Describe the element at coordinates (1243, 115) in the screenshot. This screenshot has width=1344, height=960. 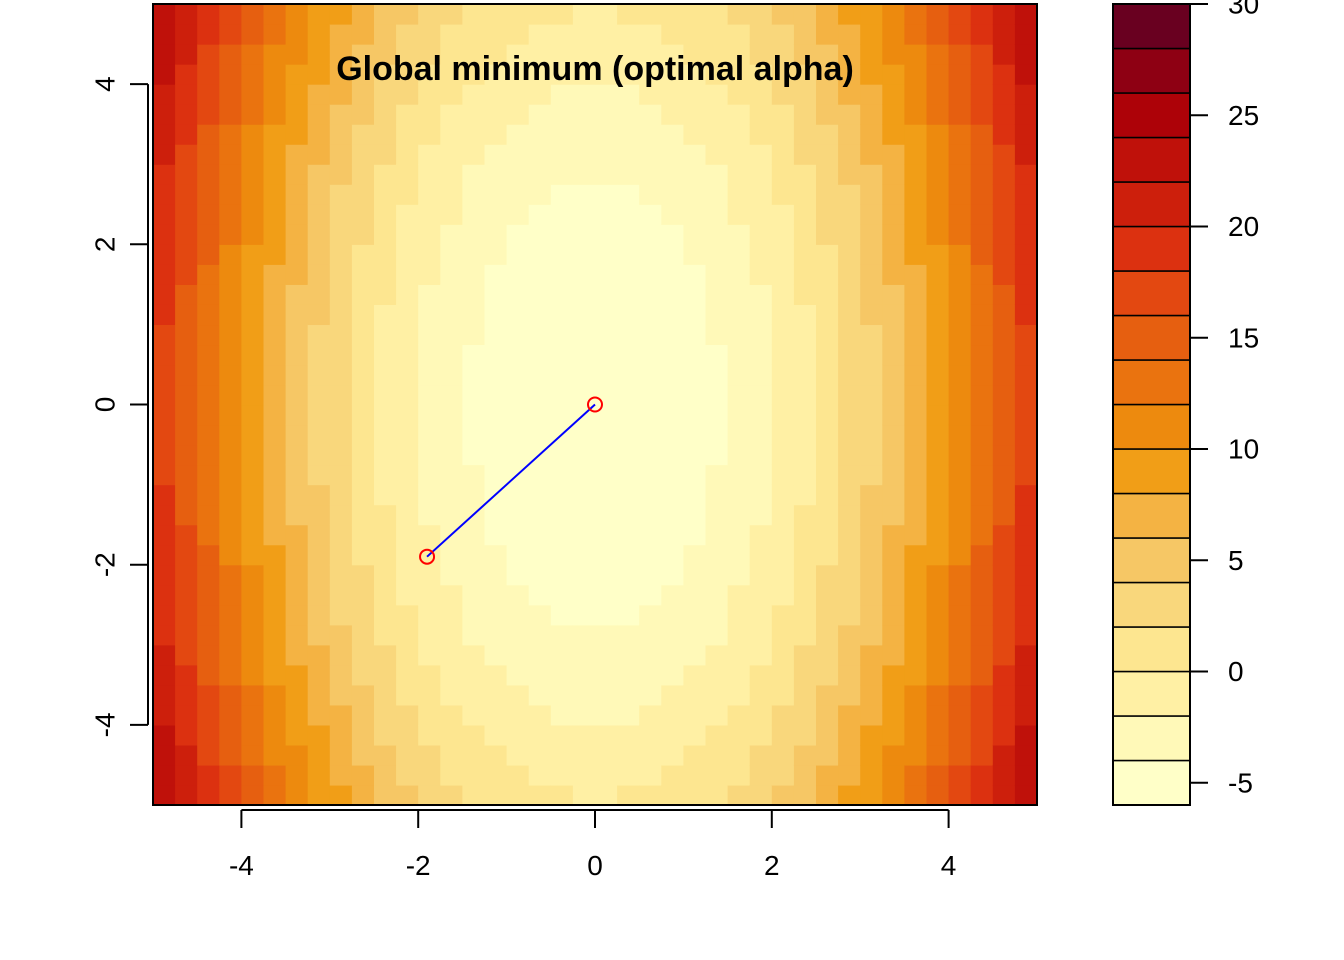
I see `legend-tick-label: 25` at that location.